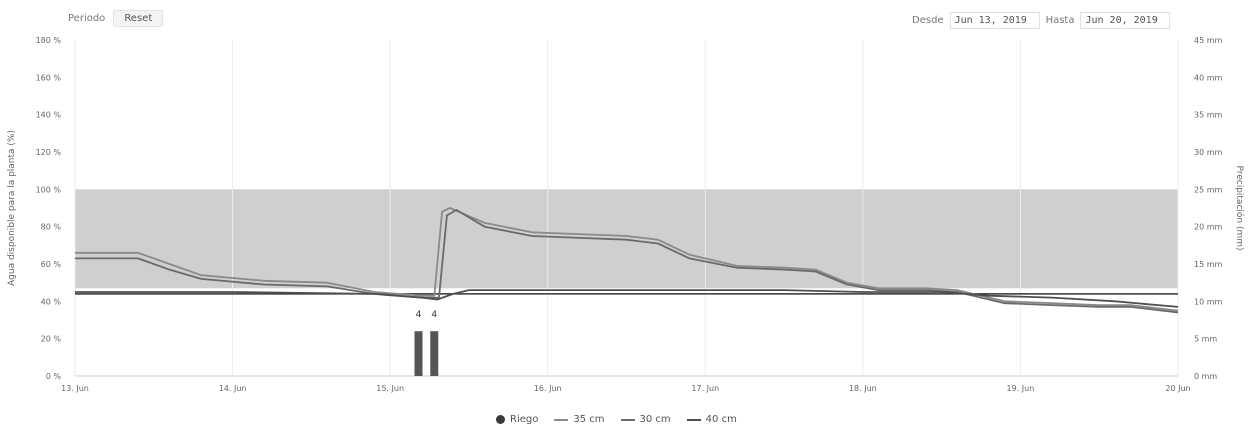  Describe the element at coordinates (1208, 152) in the screenshot. I see `y2-tick-label: 30 mm` at that location.